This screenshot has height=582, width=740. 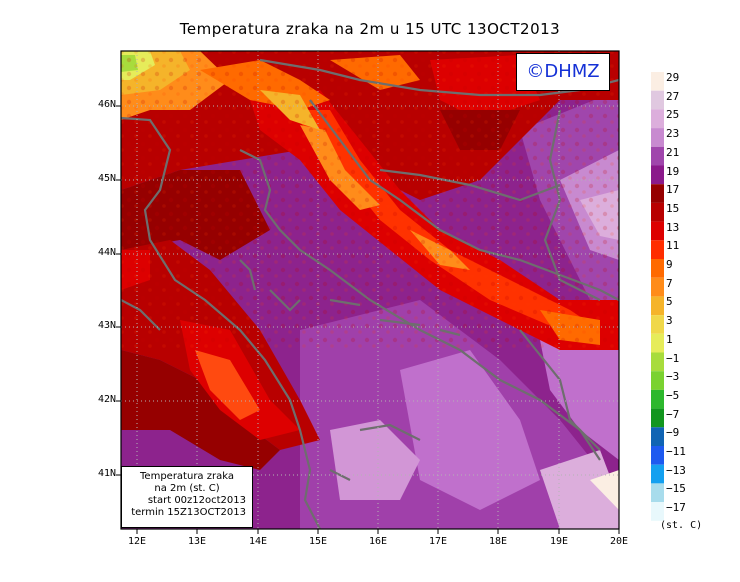 What do you see at coordinates (106, 473) in the screenshot?
I see `y-tick-label: 41N` at bounding box center [106, 473].